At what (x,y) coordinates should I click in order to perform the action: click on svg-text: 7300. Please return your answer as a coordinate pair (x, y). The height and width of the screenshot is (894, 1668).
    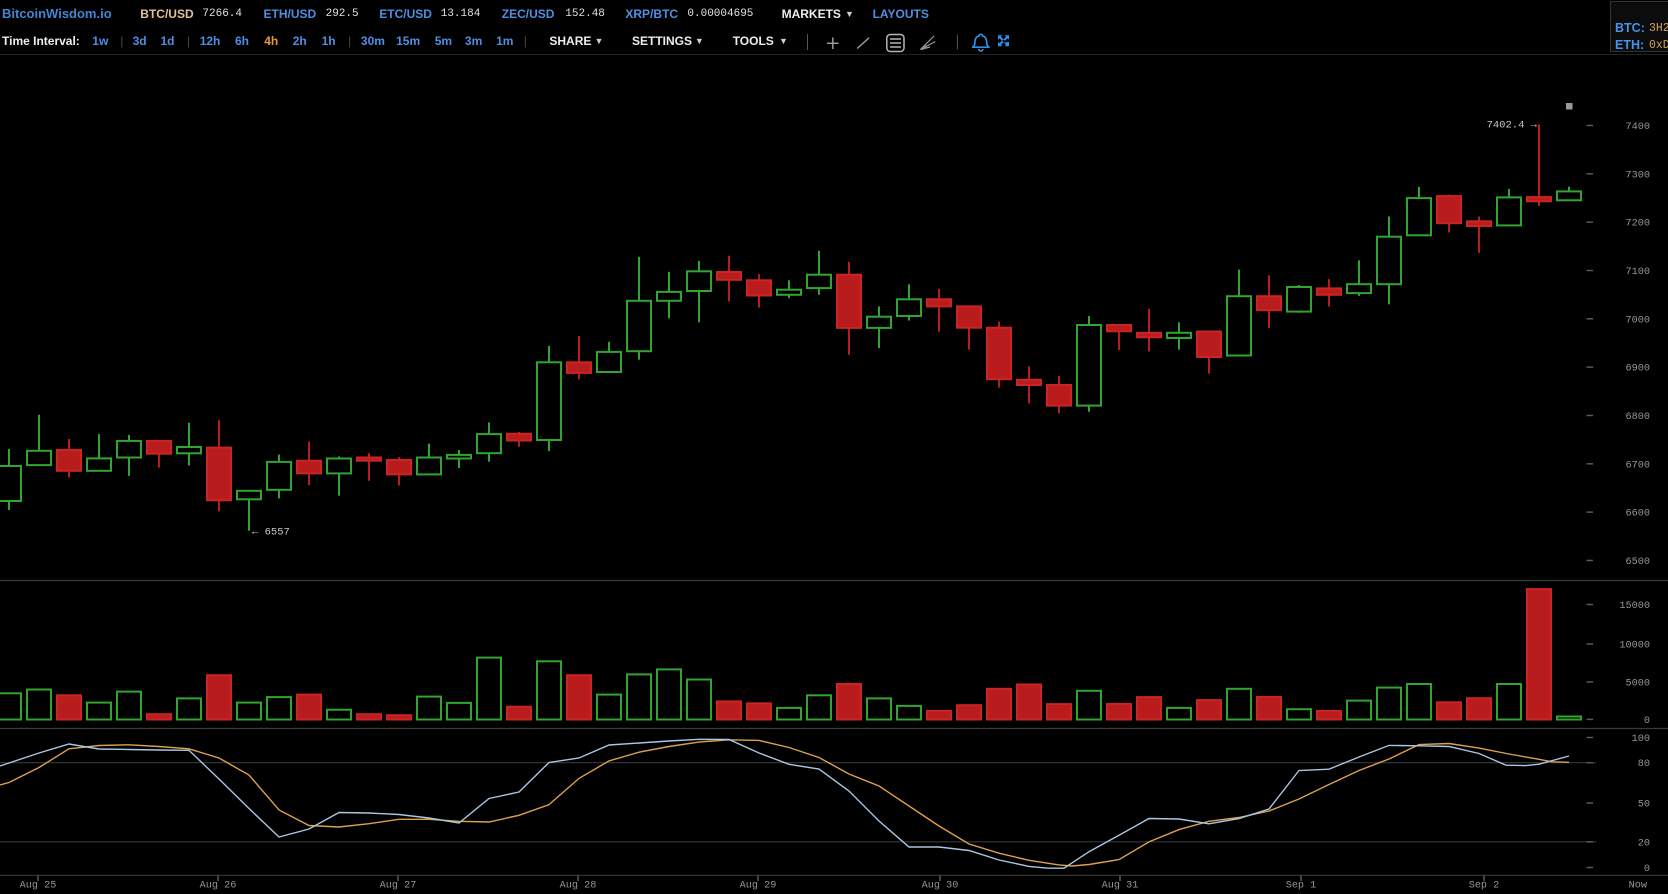
    Looking at the image, I should click on (1638, 175).